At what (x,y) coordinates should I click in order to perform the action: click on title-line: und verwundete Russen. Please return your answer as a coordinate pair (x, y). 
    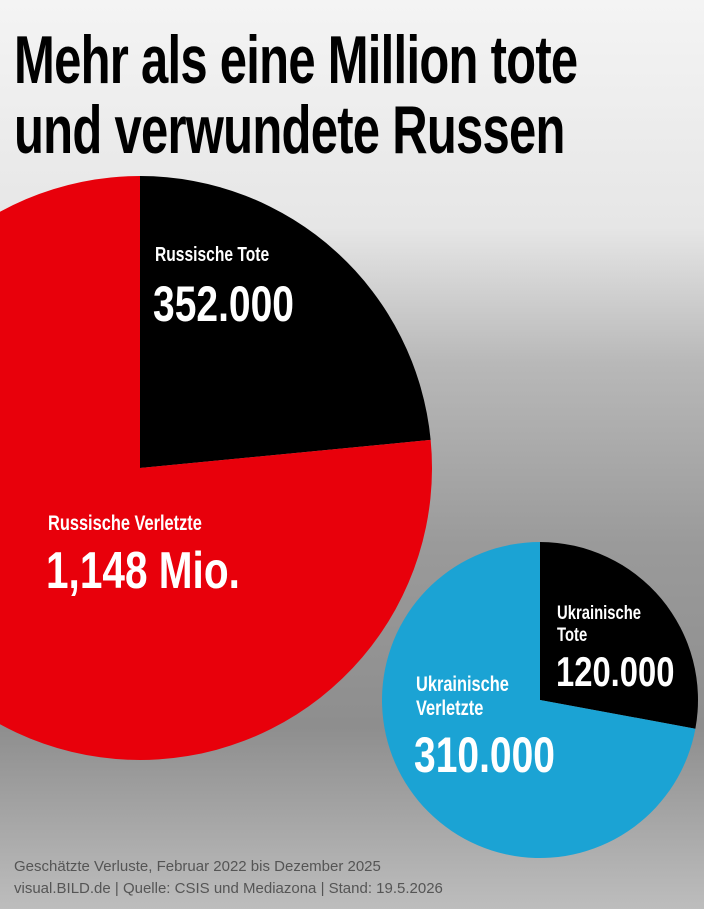
    Looking at the image, I should click on (289, 130).